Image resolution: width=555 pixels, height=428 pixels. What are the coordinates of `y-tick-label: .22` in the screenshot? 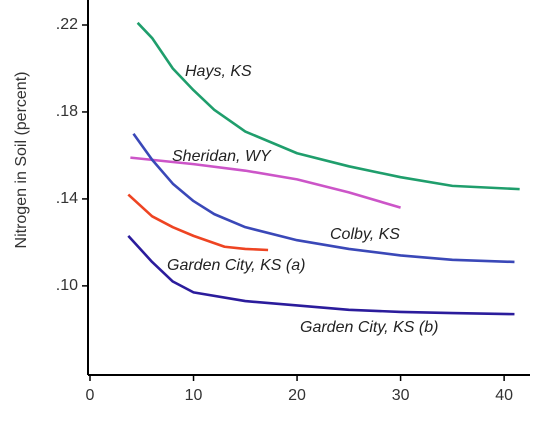 It's located at (67, 24).